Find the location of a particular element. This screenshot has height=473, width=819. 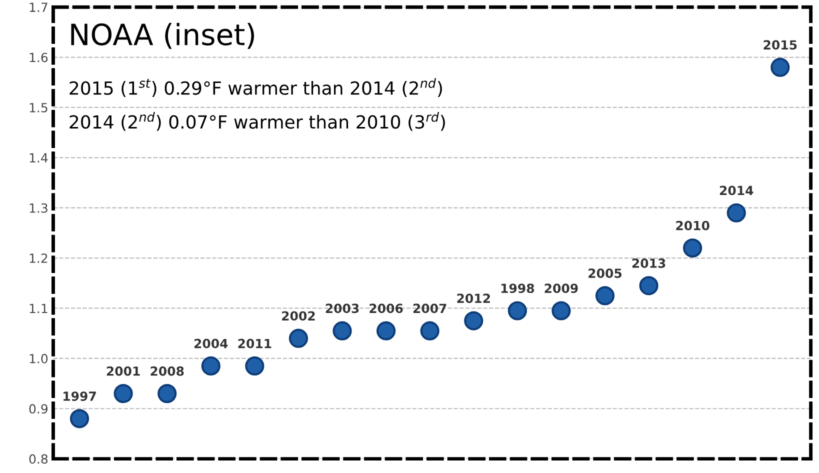

x-tick-label: 2007 is located at coordinates (429, 309).